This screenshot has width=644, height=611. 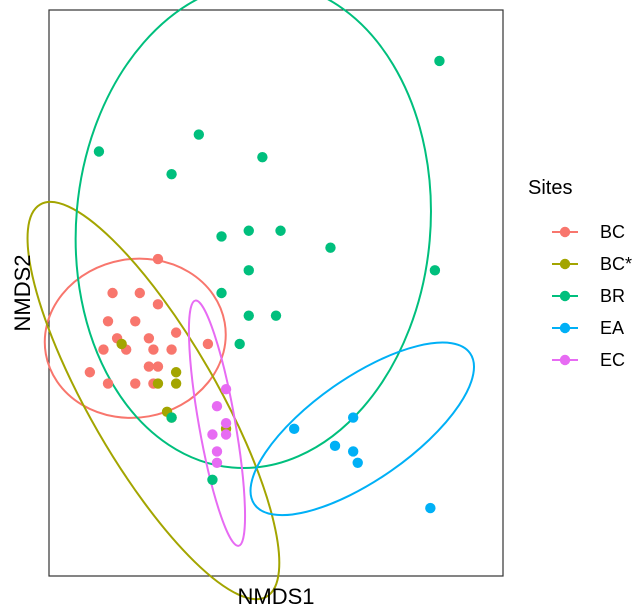 I want to click on legend: Sites BC BC* BR EA EC, so click(x=580, y=273).